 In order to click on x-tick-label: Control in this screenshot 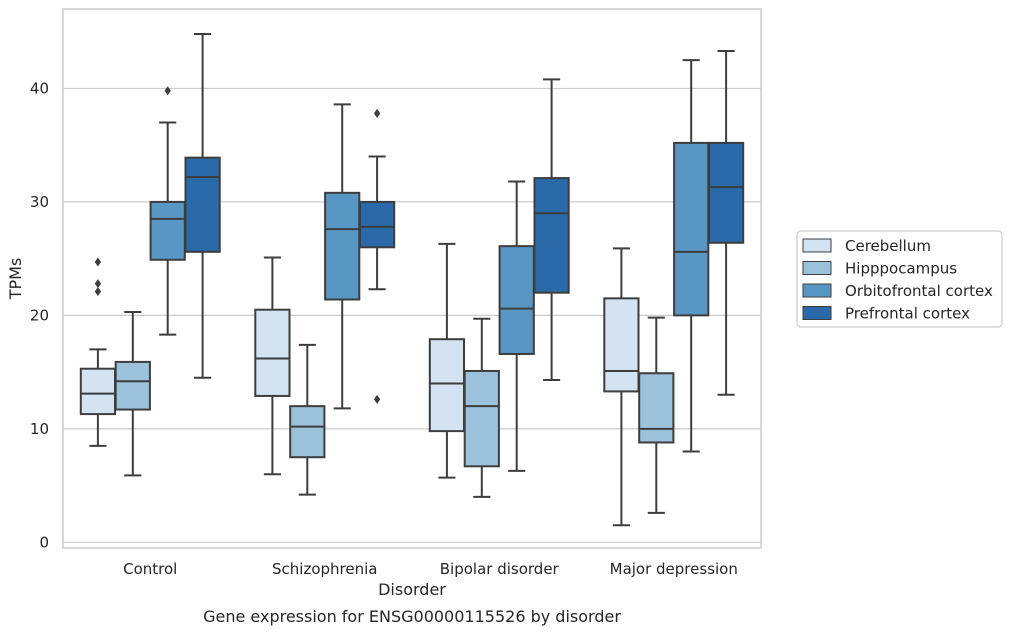, I will do `click(150, 569)`.